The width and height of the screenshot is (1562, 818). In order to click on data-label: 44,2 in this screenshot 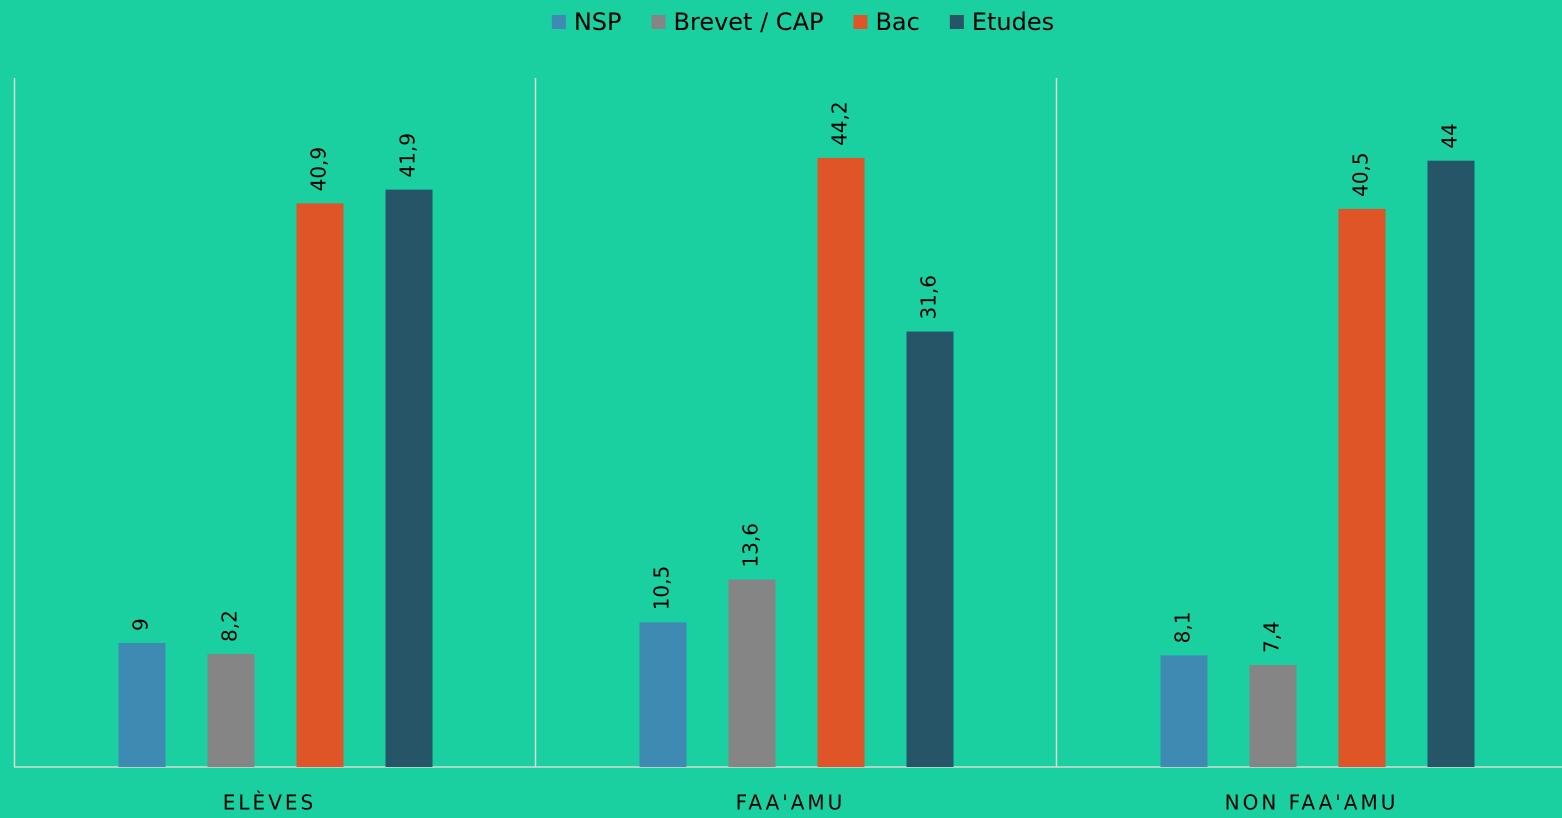, I will do `click(840, 123)`.